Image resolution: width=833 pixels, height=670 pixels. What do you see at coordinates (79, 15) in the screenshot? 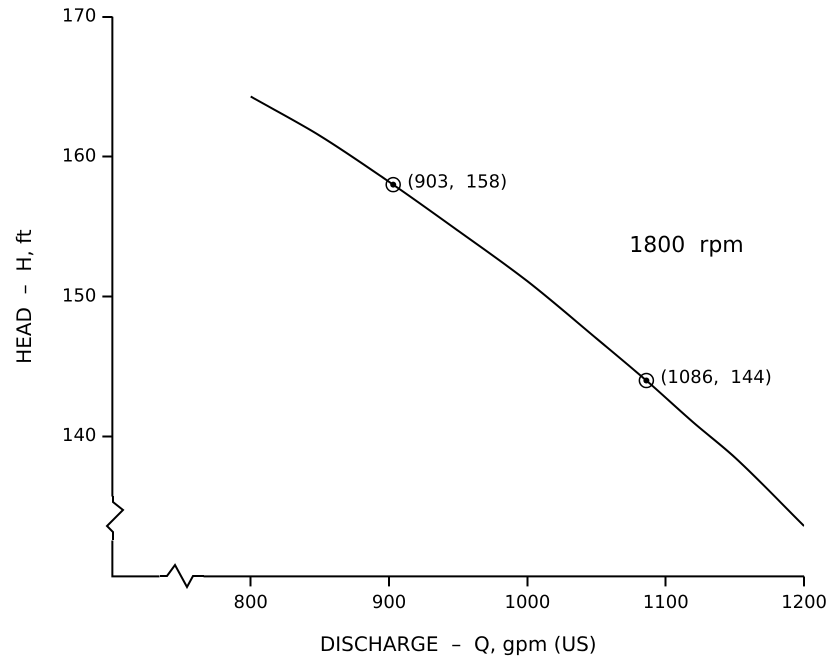
I see `y-tick-label: 170` at bounding box center [79, 15].